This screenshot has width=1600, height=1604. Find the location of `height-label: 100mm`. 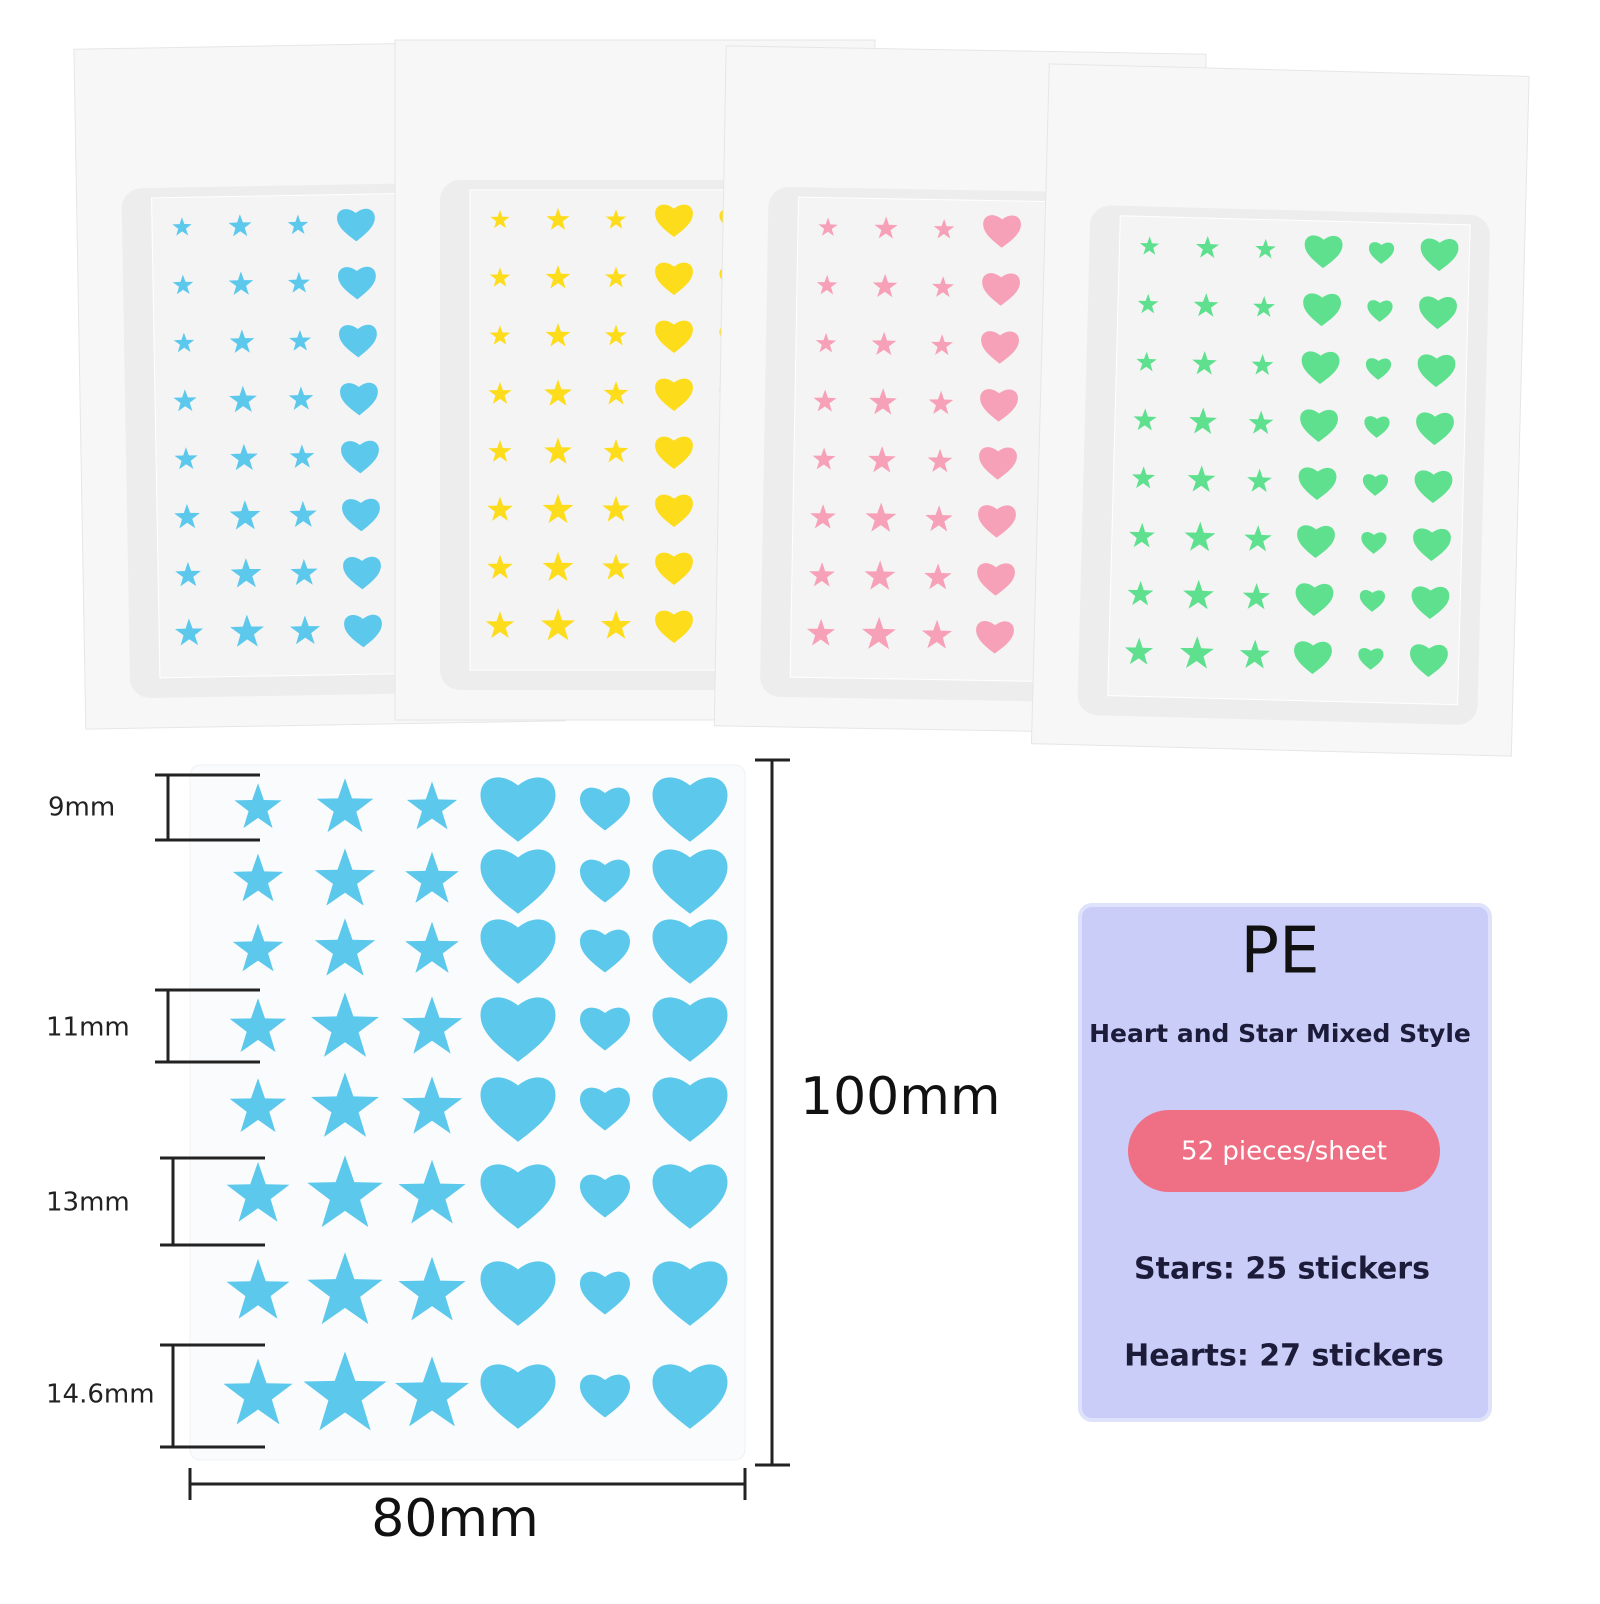

height-label: 100mm is located at coordinates (900, 1097).